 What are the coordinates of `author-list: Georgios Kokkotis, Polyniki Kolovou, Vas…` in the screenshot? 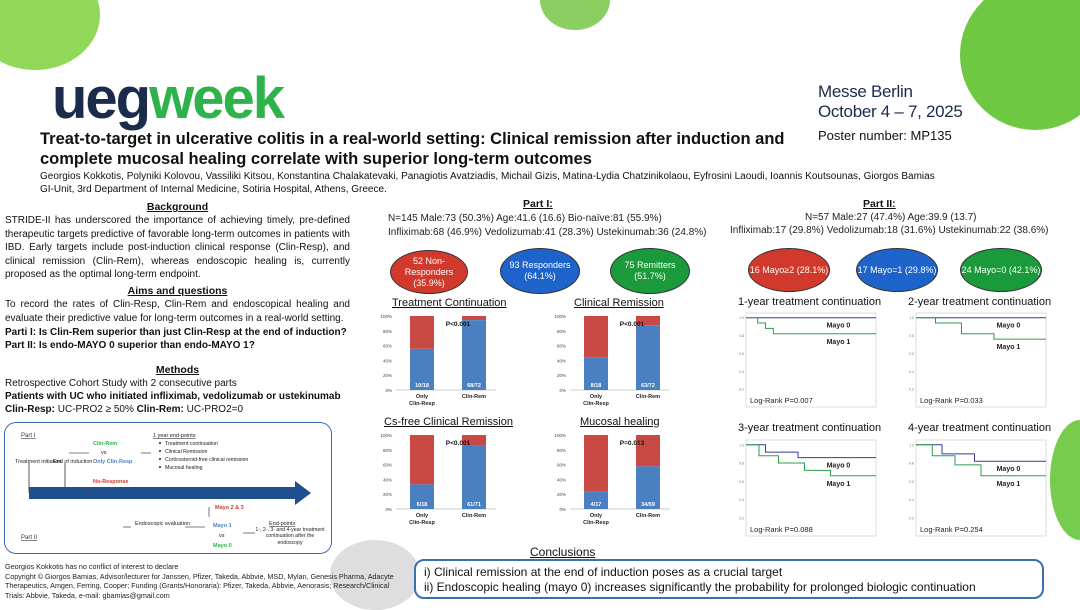 It's located at (487, 176).